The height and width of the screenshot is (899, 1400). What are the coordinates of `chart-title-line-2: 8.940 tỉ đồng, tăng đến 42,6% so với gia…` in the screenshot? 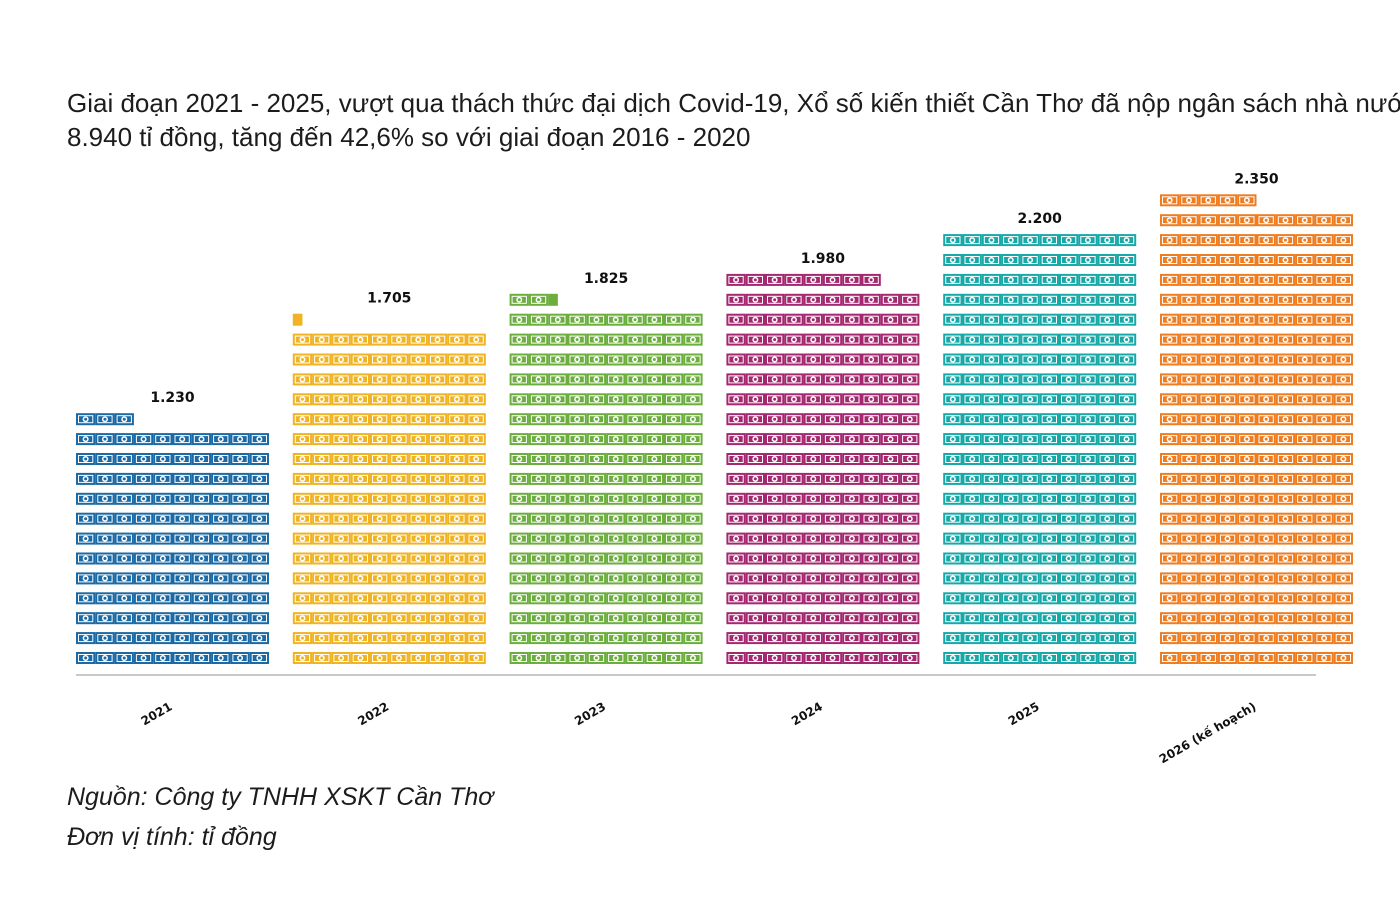 It's located at (409, 137).